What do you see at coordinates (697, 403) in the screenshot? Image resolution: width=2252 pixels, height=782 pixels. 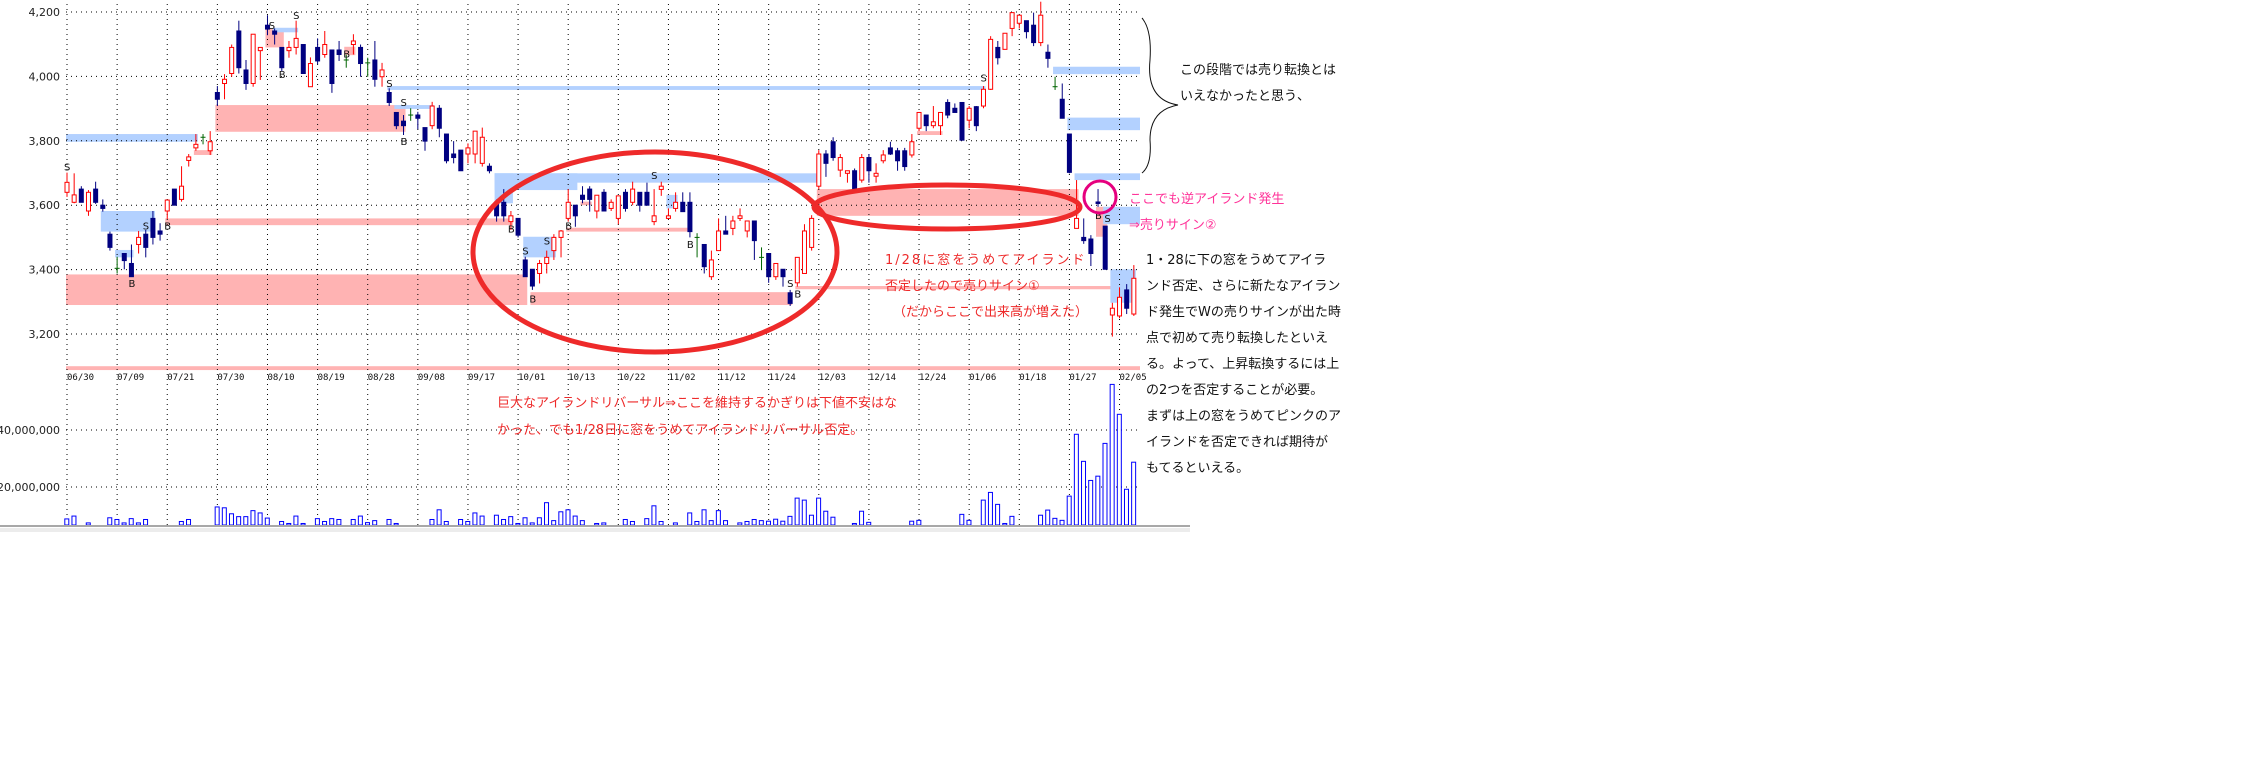 I see `note-line: 巨大なアイランドリバーサル⇒ここを維持するかぎりは下値不安はな` at bounding box center [697, 403].